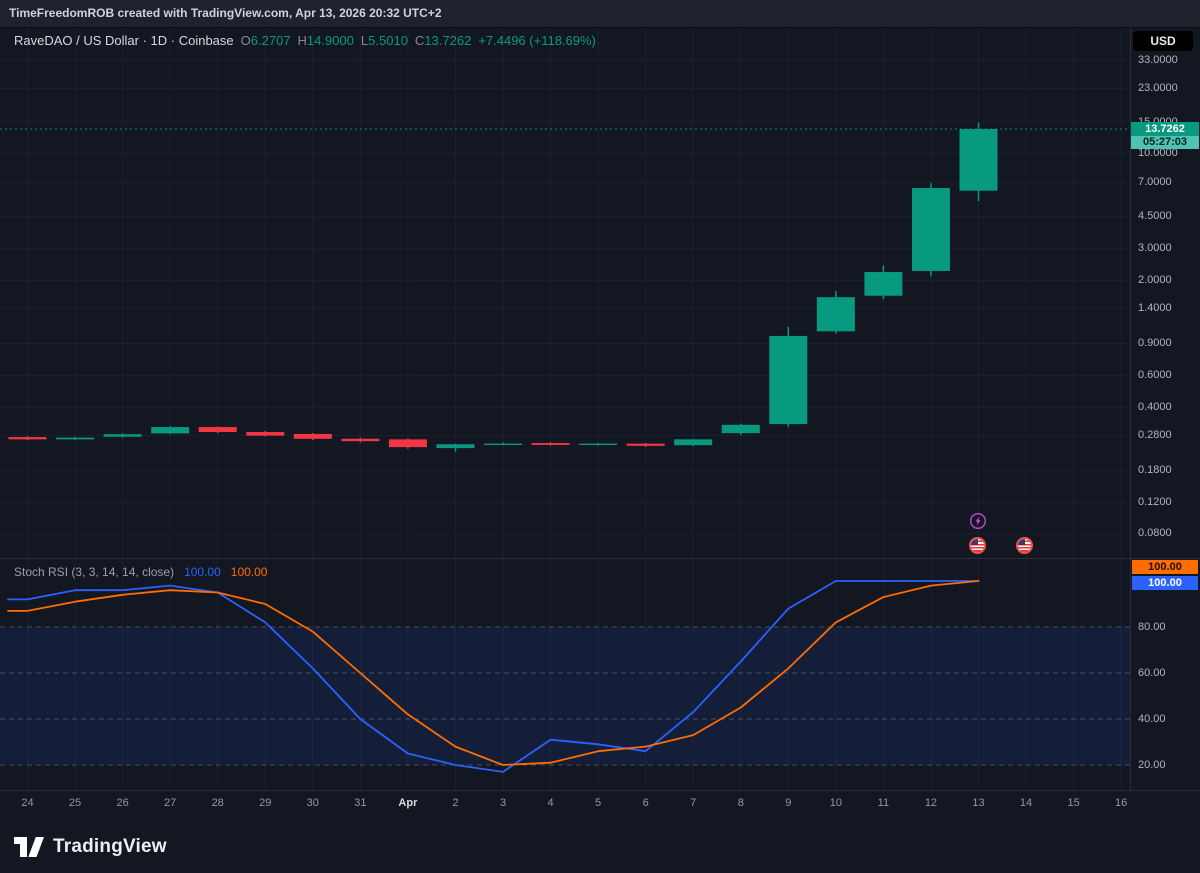 The image size is (1200, 873). What do you see at coordinates (1163, 41) in the screenshot?
I see `currency-toggle-button: USD` at bounding box center [1163, 41].